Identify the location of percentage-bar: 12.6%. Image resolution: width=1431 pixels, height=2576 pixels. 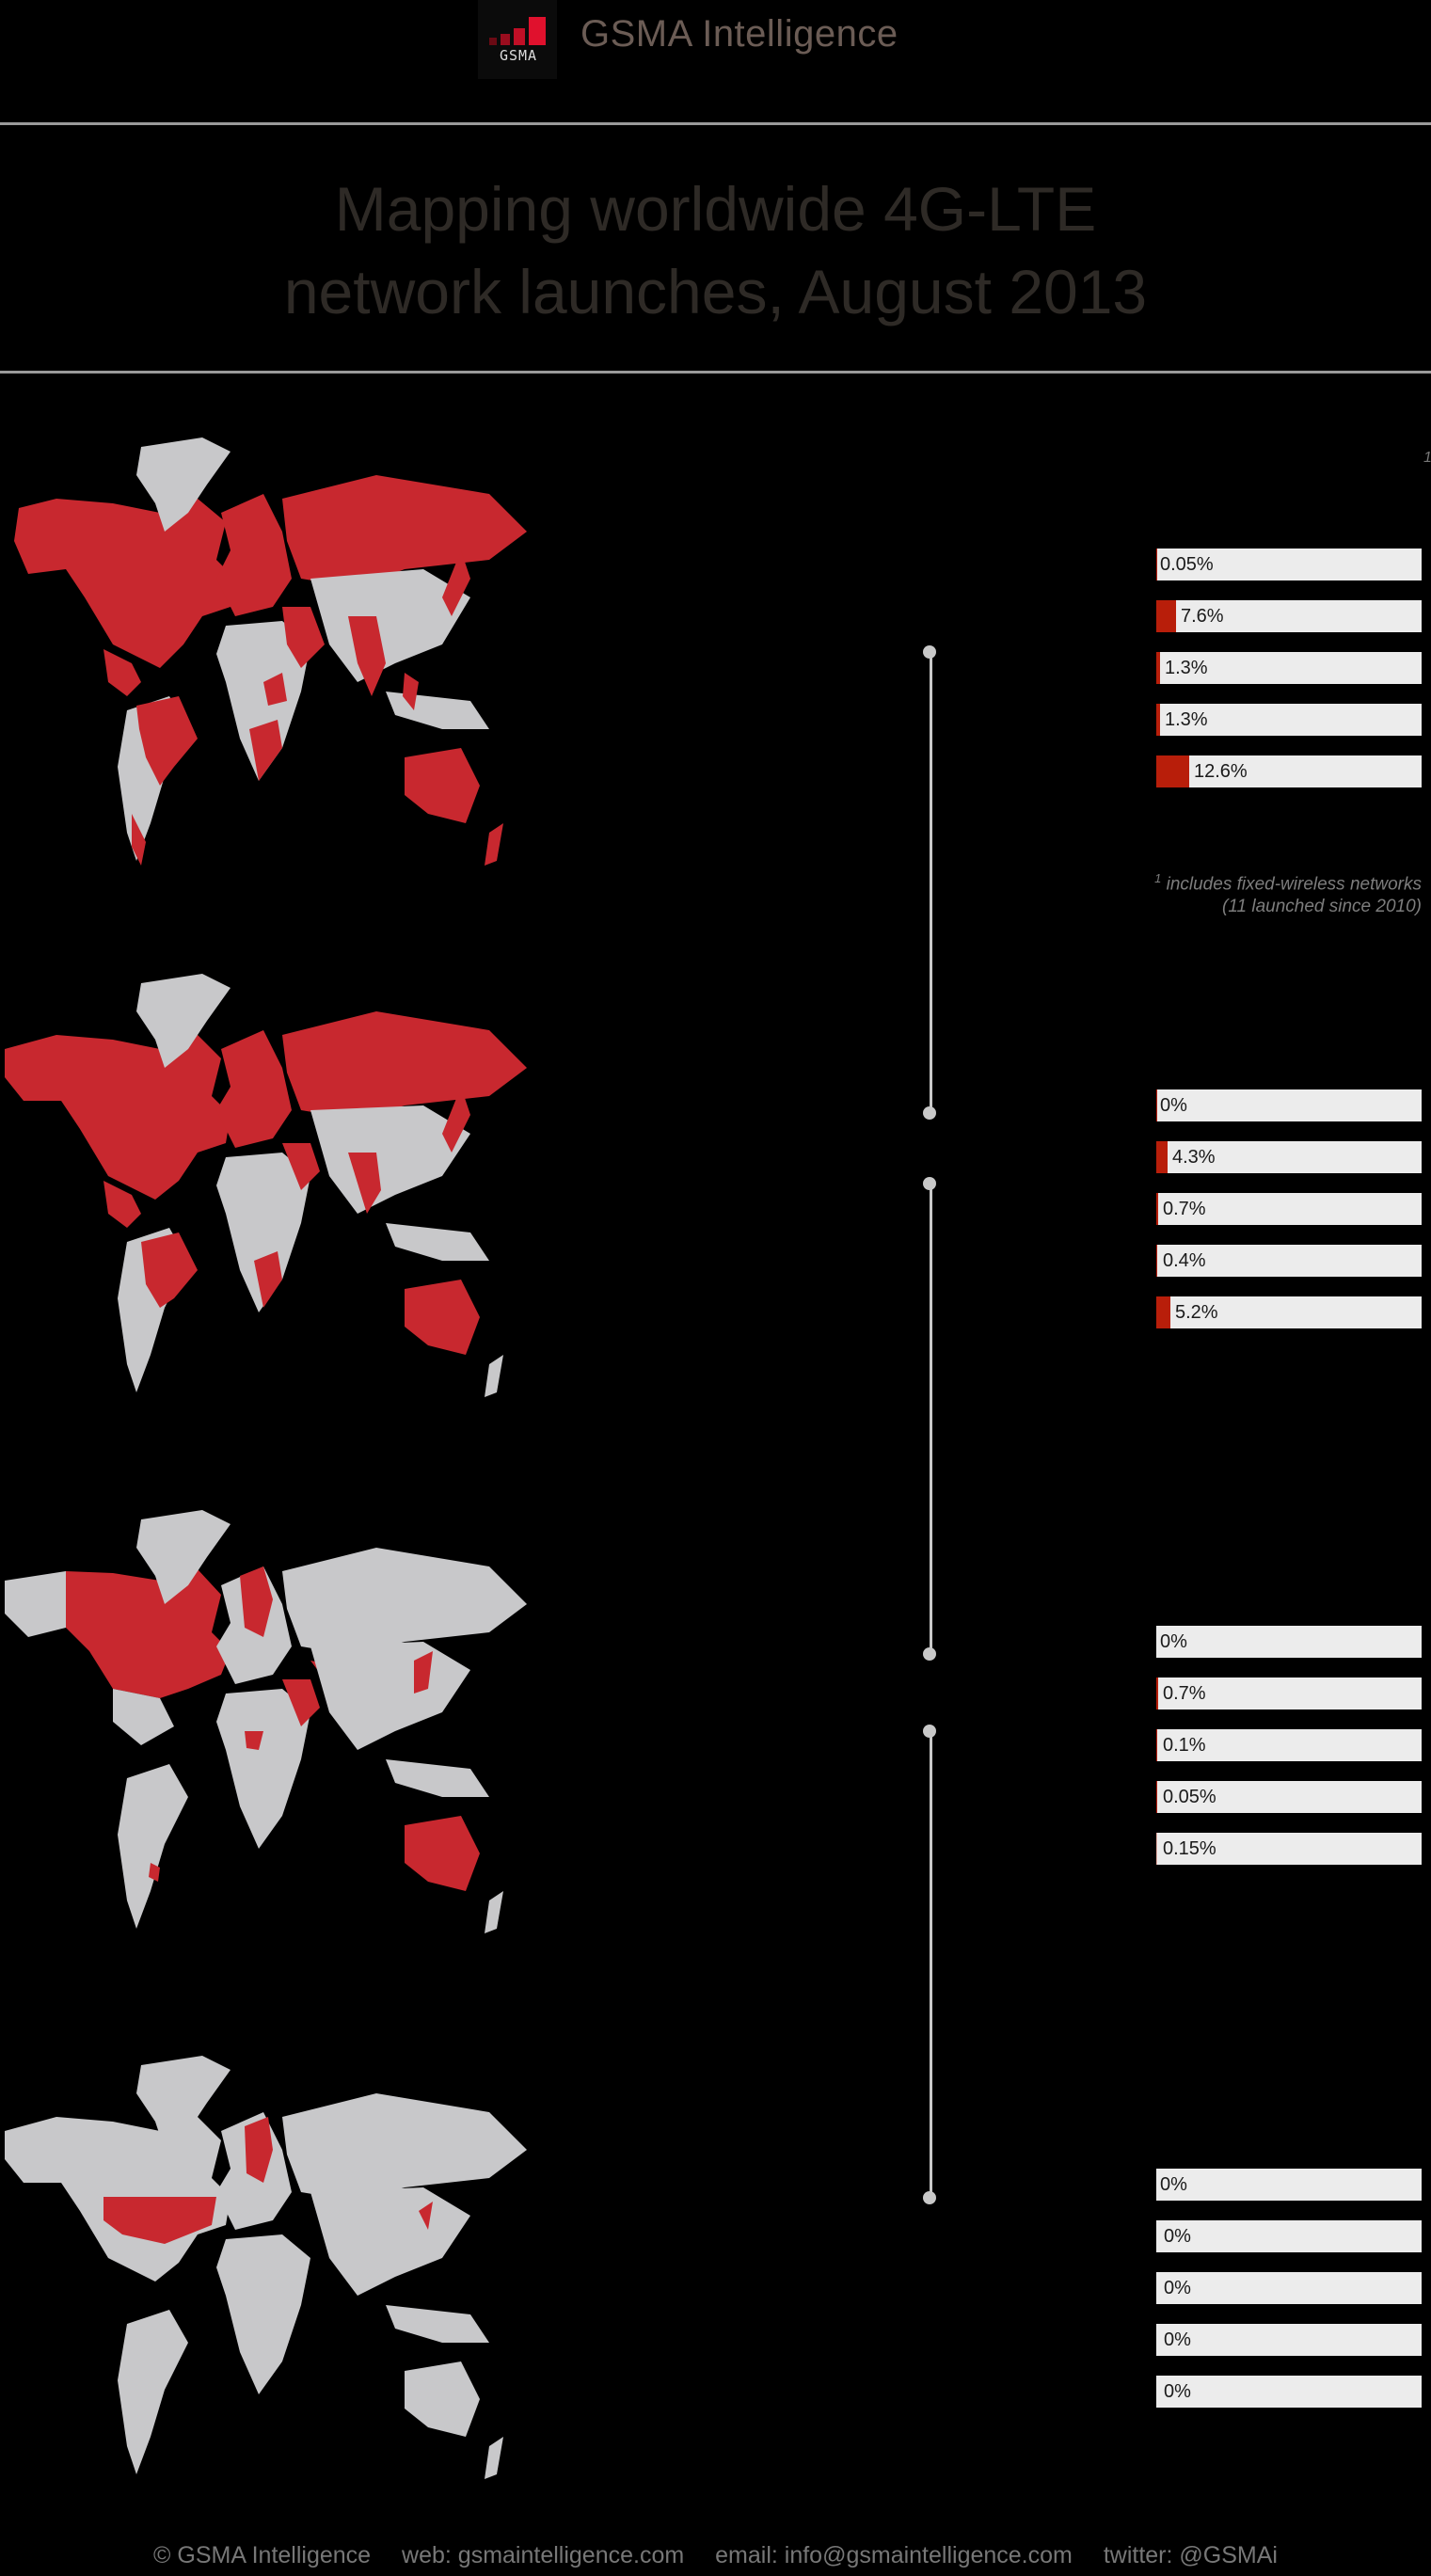
(1289, 771).